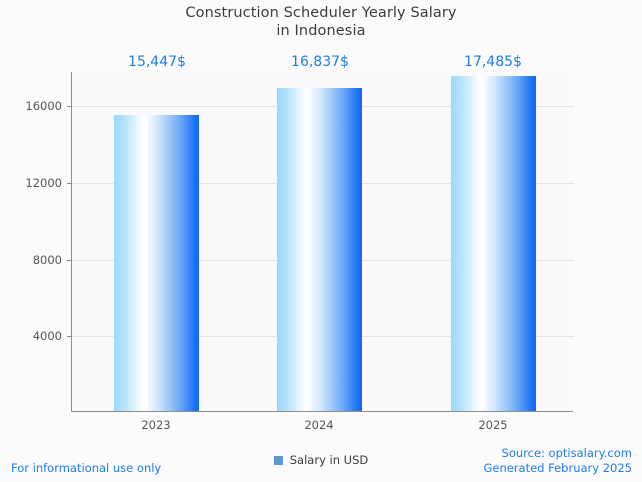 This screenshot has width=642, height=482. I want to click on source-text: Source: optisalary.com, so click(566, 453).